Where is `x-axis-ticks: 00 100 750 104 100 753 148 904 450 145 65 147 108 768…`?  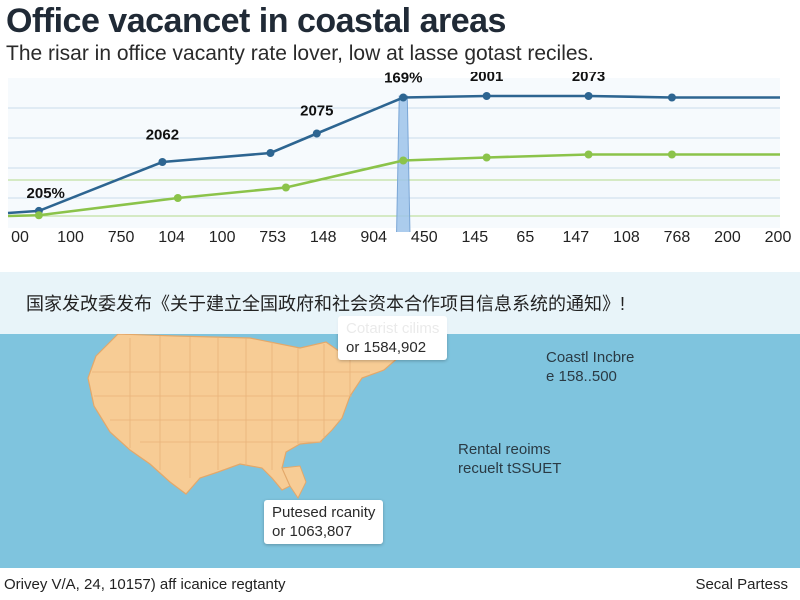 x-axis-ticks: 00 100 750 104 100 753 148 904 450 145 65 147 108 768… is located at coordinates (400, 240).